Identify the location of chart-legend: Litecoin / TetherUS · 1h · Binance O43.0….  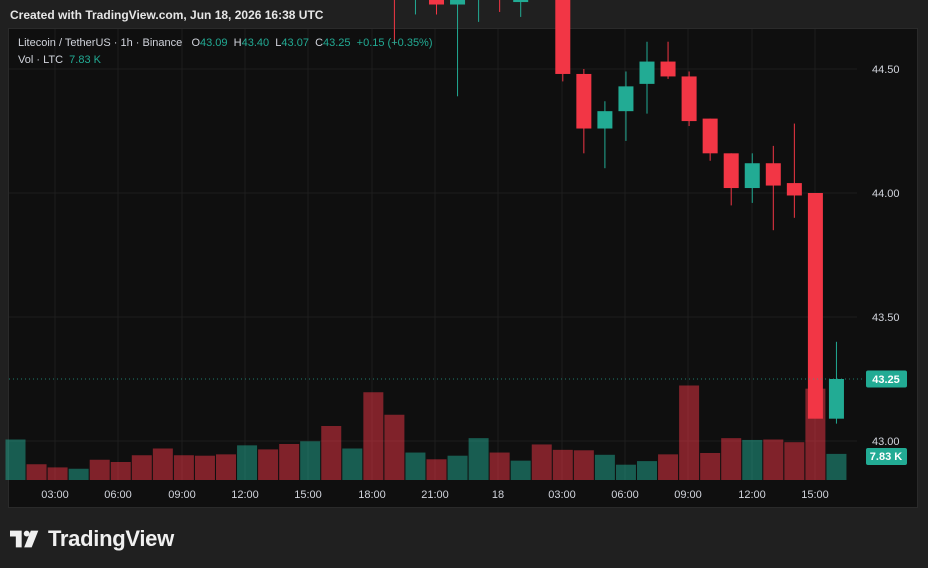
(225, 52).